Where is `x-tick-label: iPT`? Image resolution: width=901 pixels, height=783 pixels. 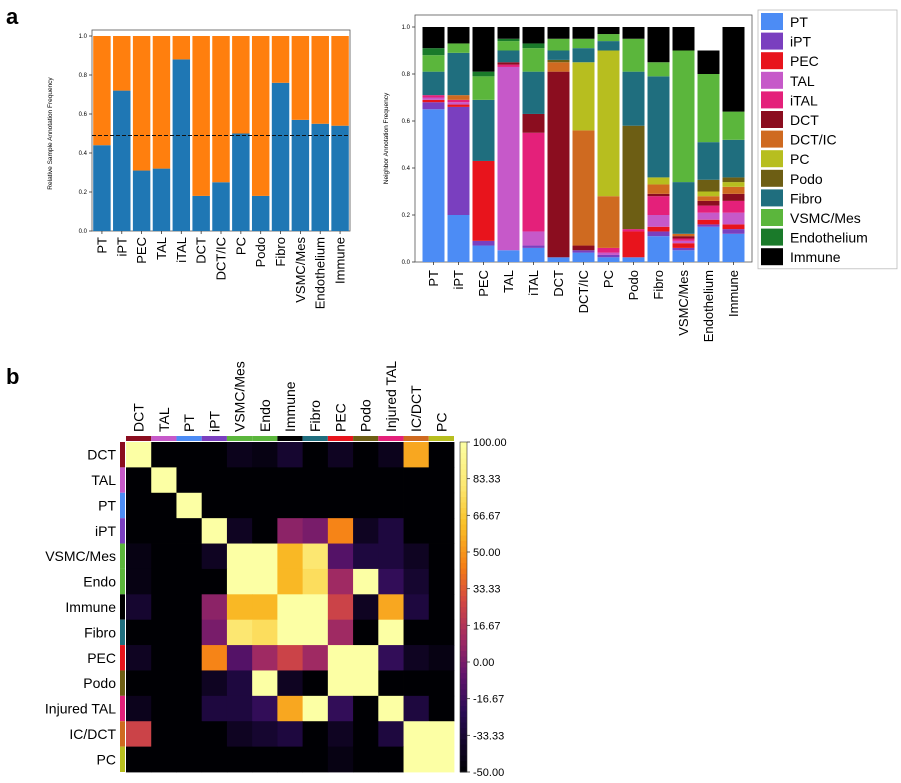
x-tick-label: iPT is located at coordinates (458, 280).